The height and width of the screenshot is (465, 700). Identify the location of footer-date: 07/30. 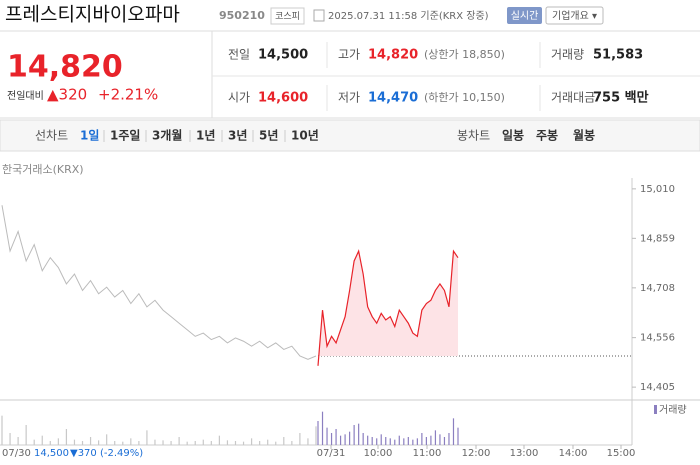
(16, 453).